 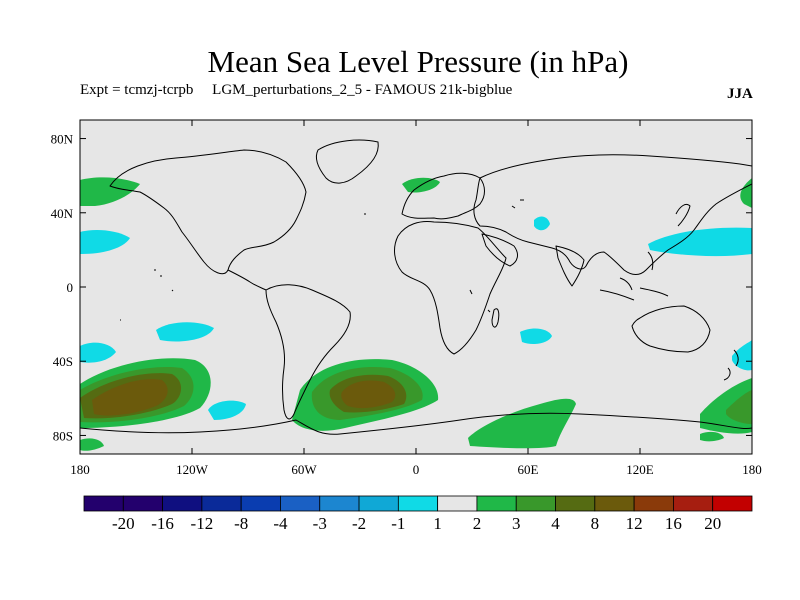 What do you see at coordinates (418, 61) in the screenshot?
I see `page-title: Mean Sea Level Pressure (in hPa)` at bounding box center [418, 61].